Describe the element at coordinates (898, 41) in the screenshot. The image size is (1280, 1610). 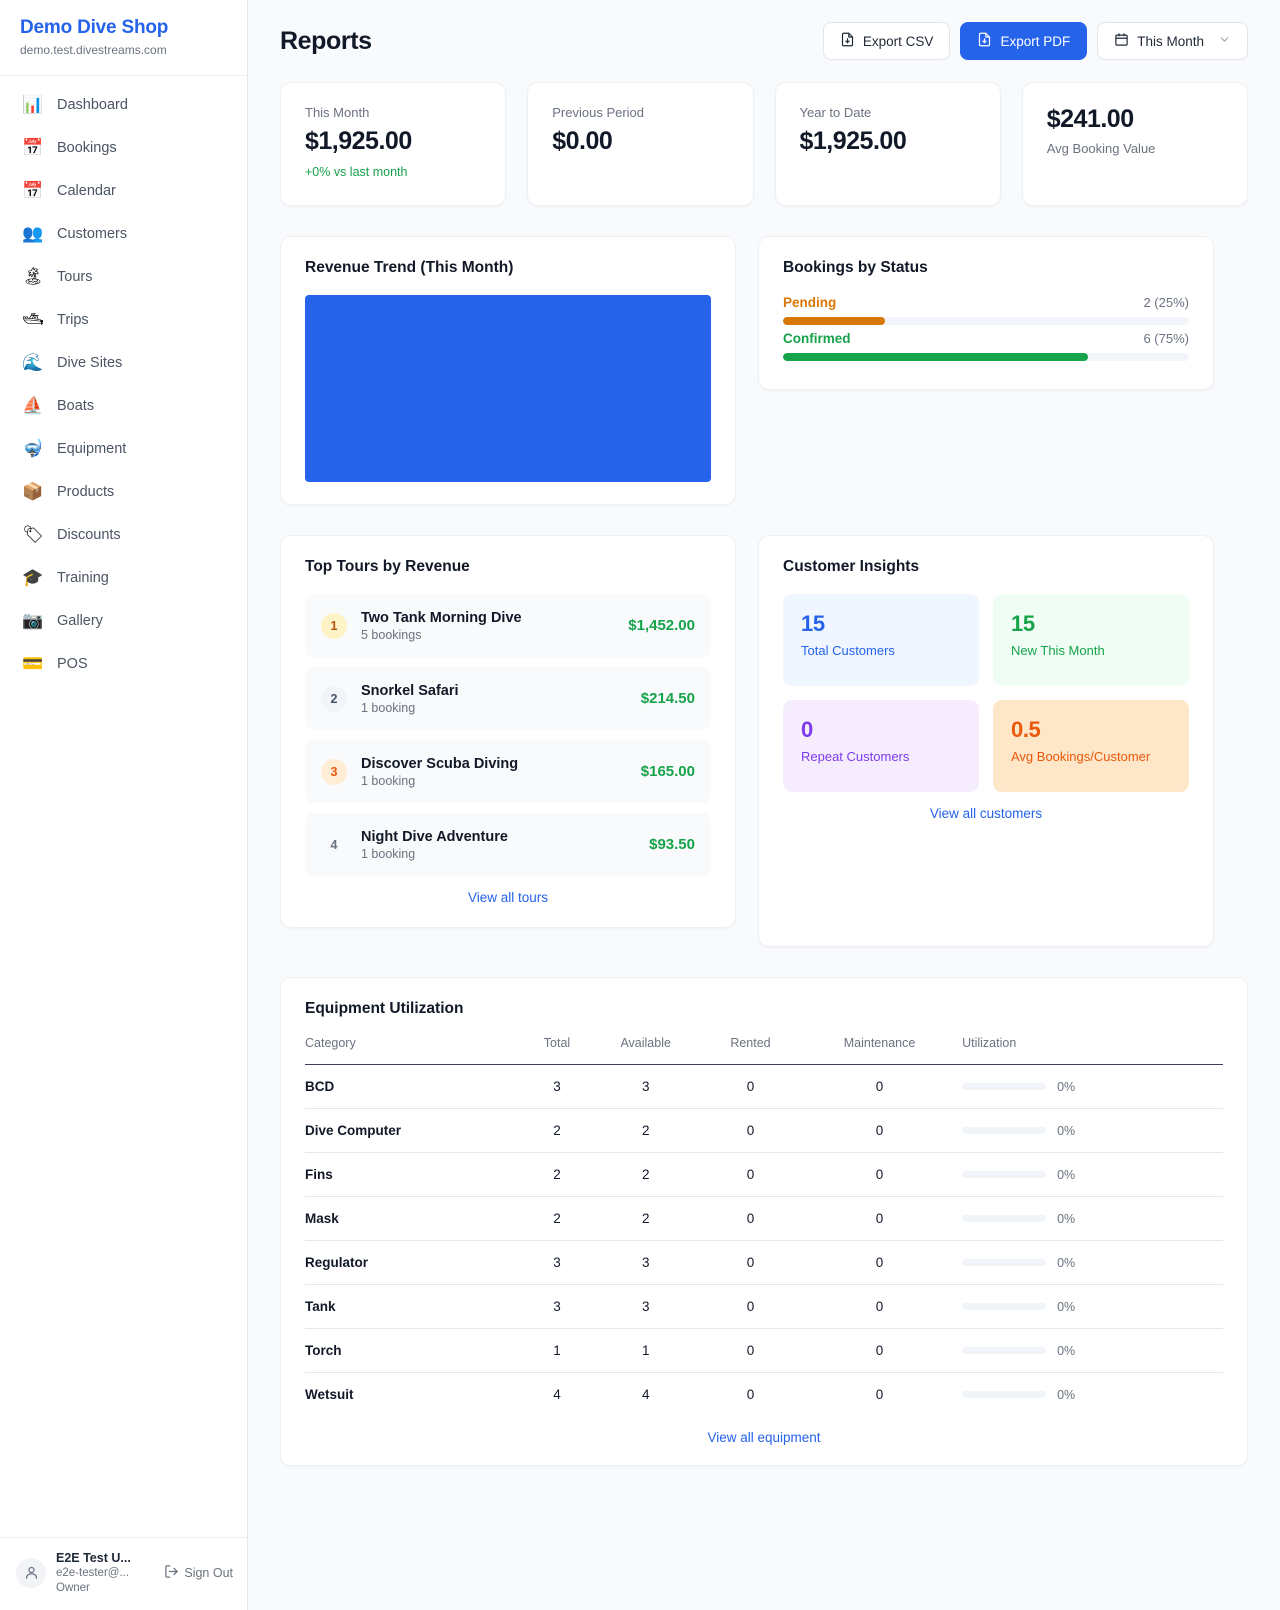
I see `export-csv-label: Export CSV` at that location.